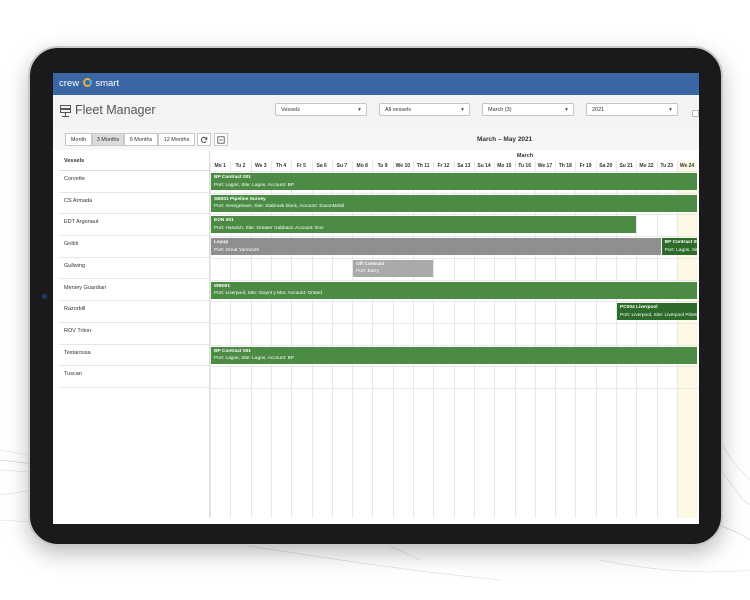 Image resolution: width=750 pixels, height=600 pixels. I want to click on day-header: Tu 9, so click(382, 166).